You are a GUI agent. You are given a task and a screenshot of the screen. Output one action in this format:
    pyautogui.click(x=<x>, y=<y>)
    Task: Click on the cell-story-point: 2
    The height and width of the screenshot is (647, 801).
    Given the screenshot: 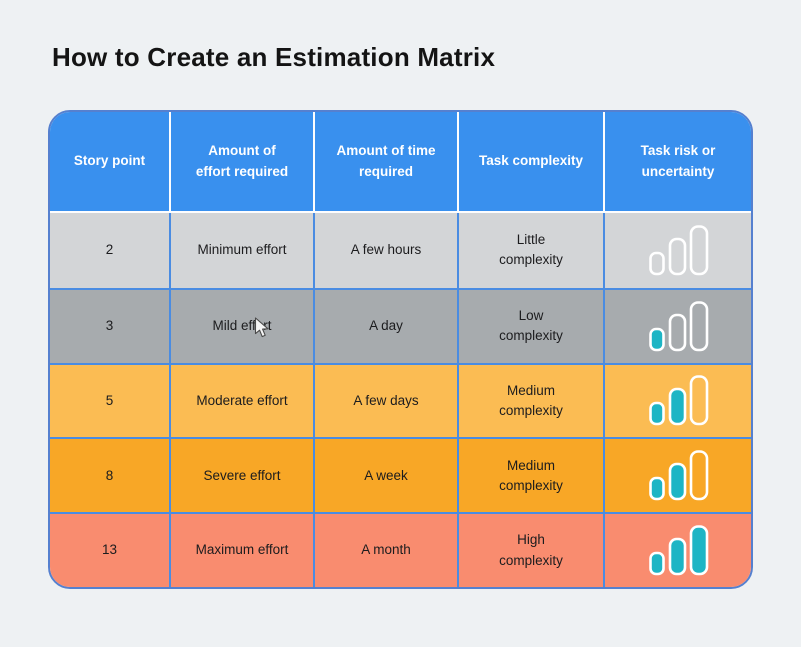 What is the action you would take?
    pyautogui.click(x=110, y=250)
    